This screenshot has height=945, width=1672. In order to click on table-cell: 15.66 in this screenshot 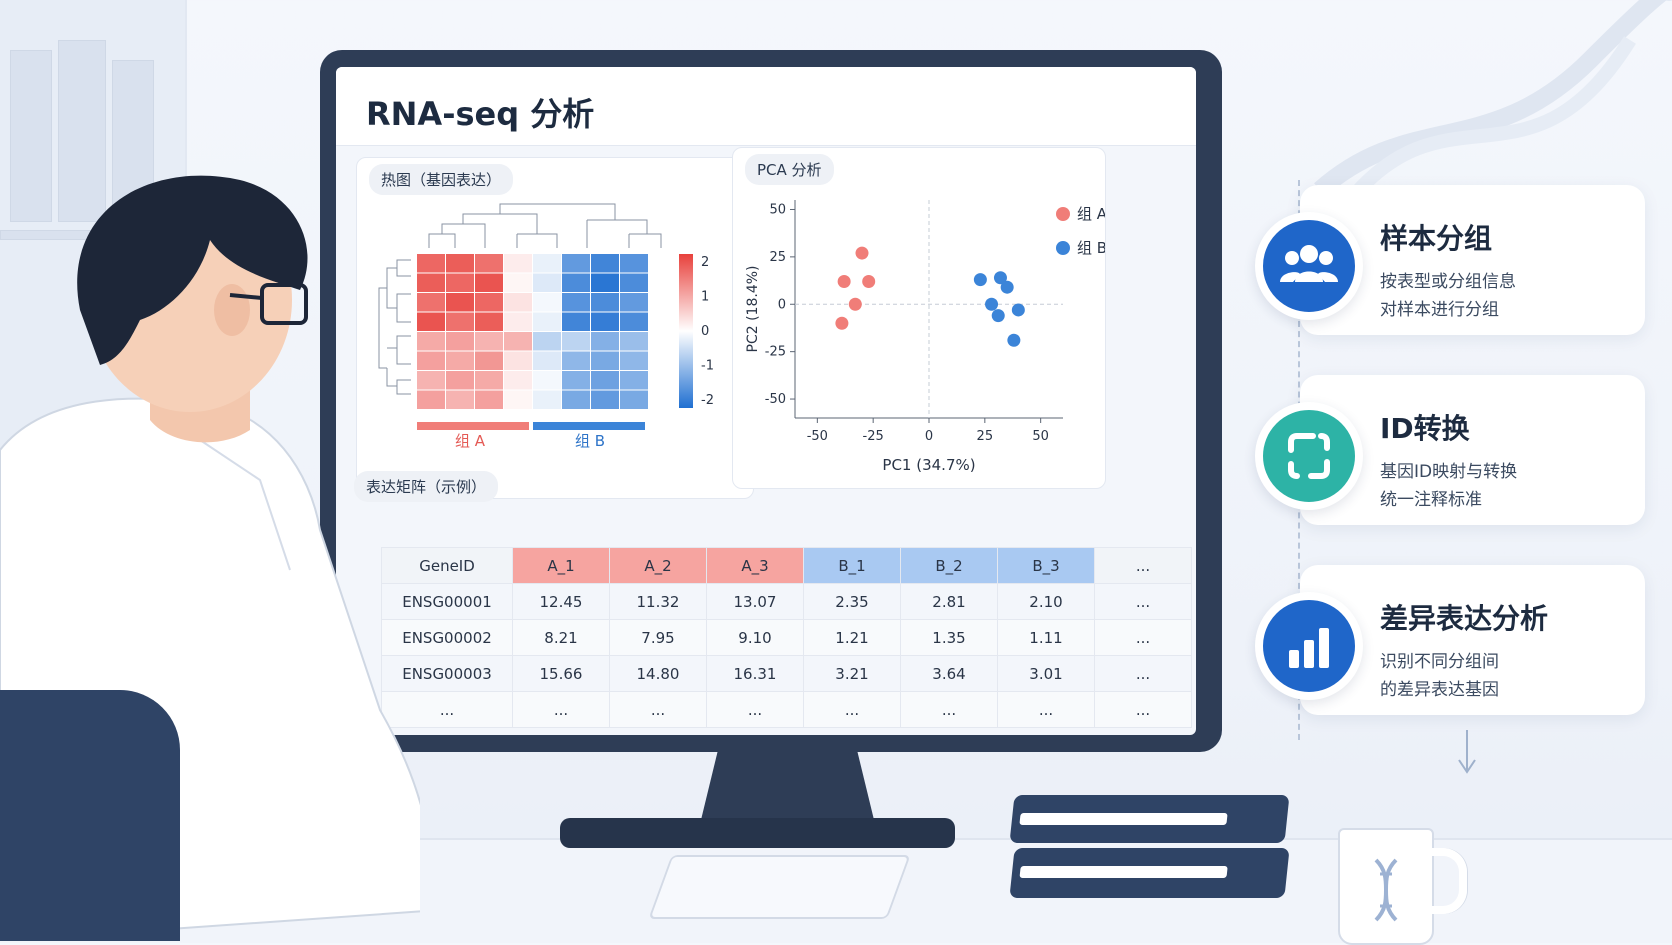, I will do `click(561, 673)`.